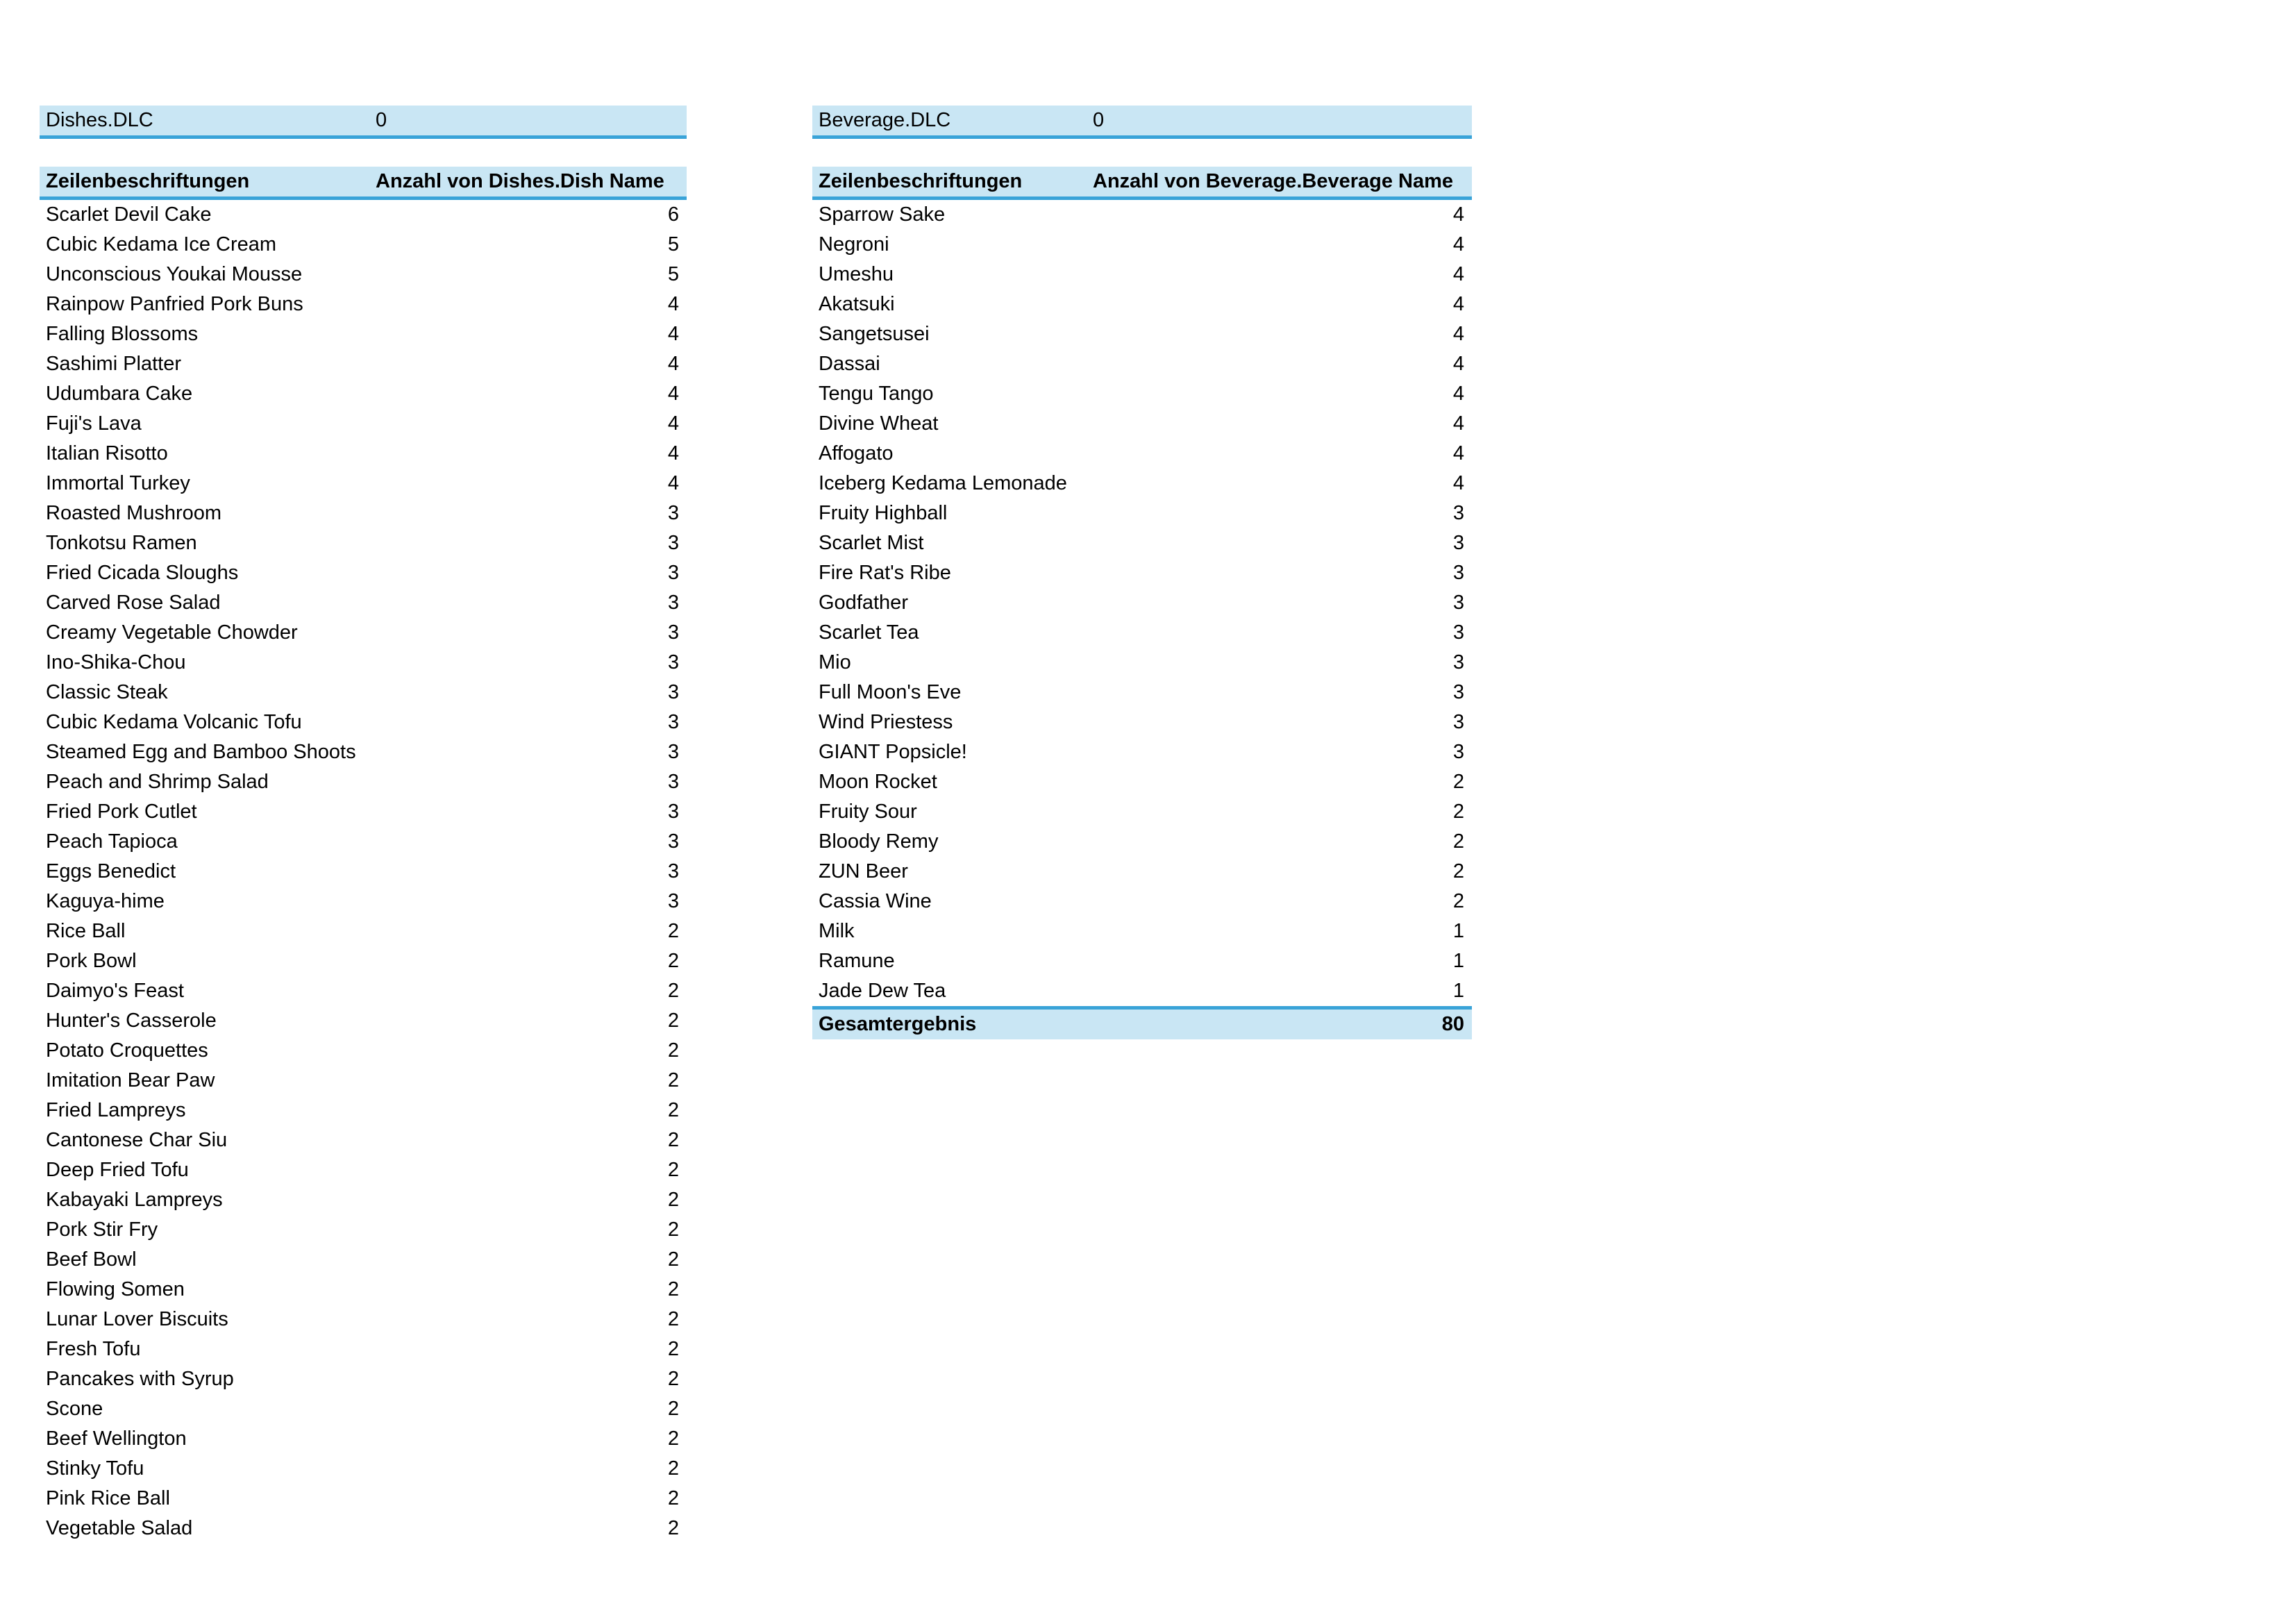 This screenshot has height=1624, width=2296. Describe the element at coordinates (882, 991) in the screenshot. I see `beverage-name-cell: Jade Dew Tea` at that location.